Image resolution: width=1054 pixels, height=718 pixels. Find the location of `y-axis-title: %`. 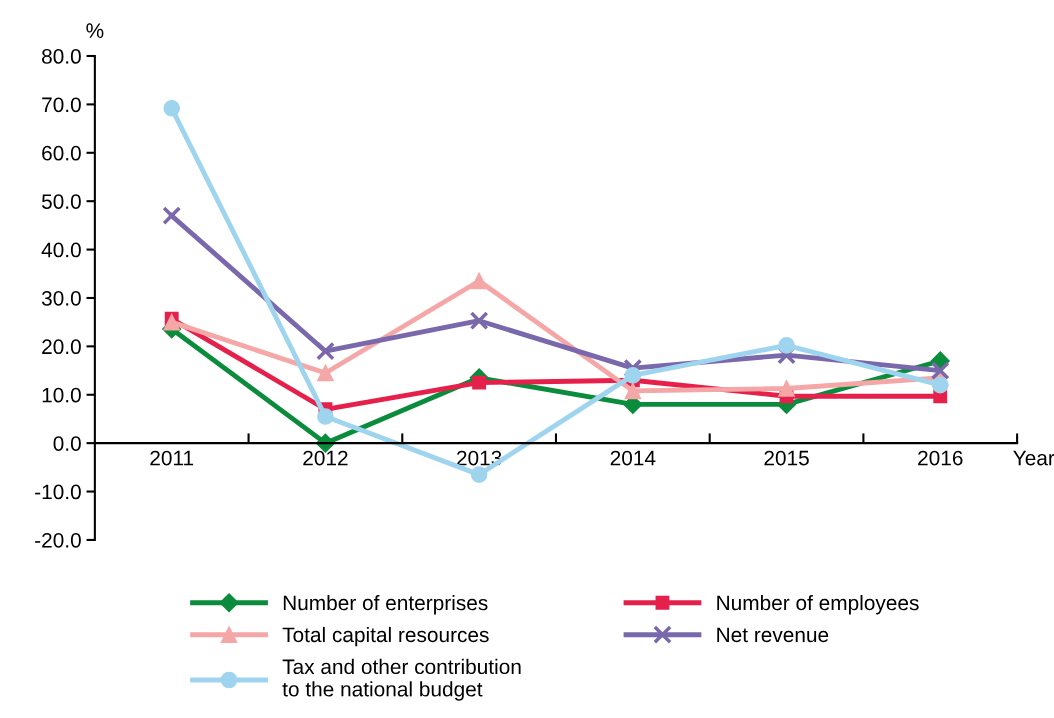

y-axis-title: % is located at coordinates (95, 30).